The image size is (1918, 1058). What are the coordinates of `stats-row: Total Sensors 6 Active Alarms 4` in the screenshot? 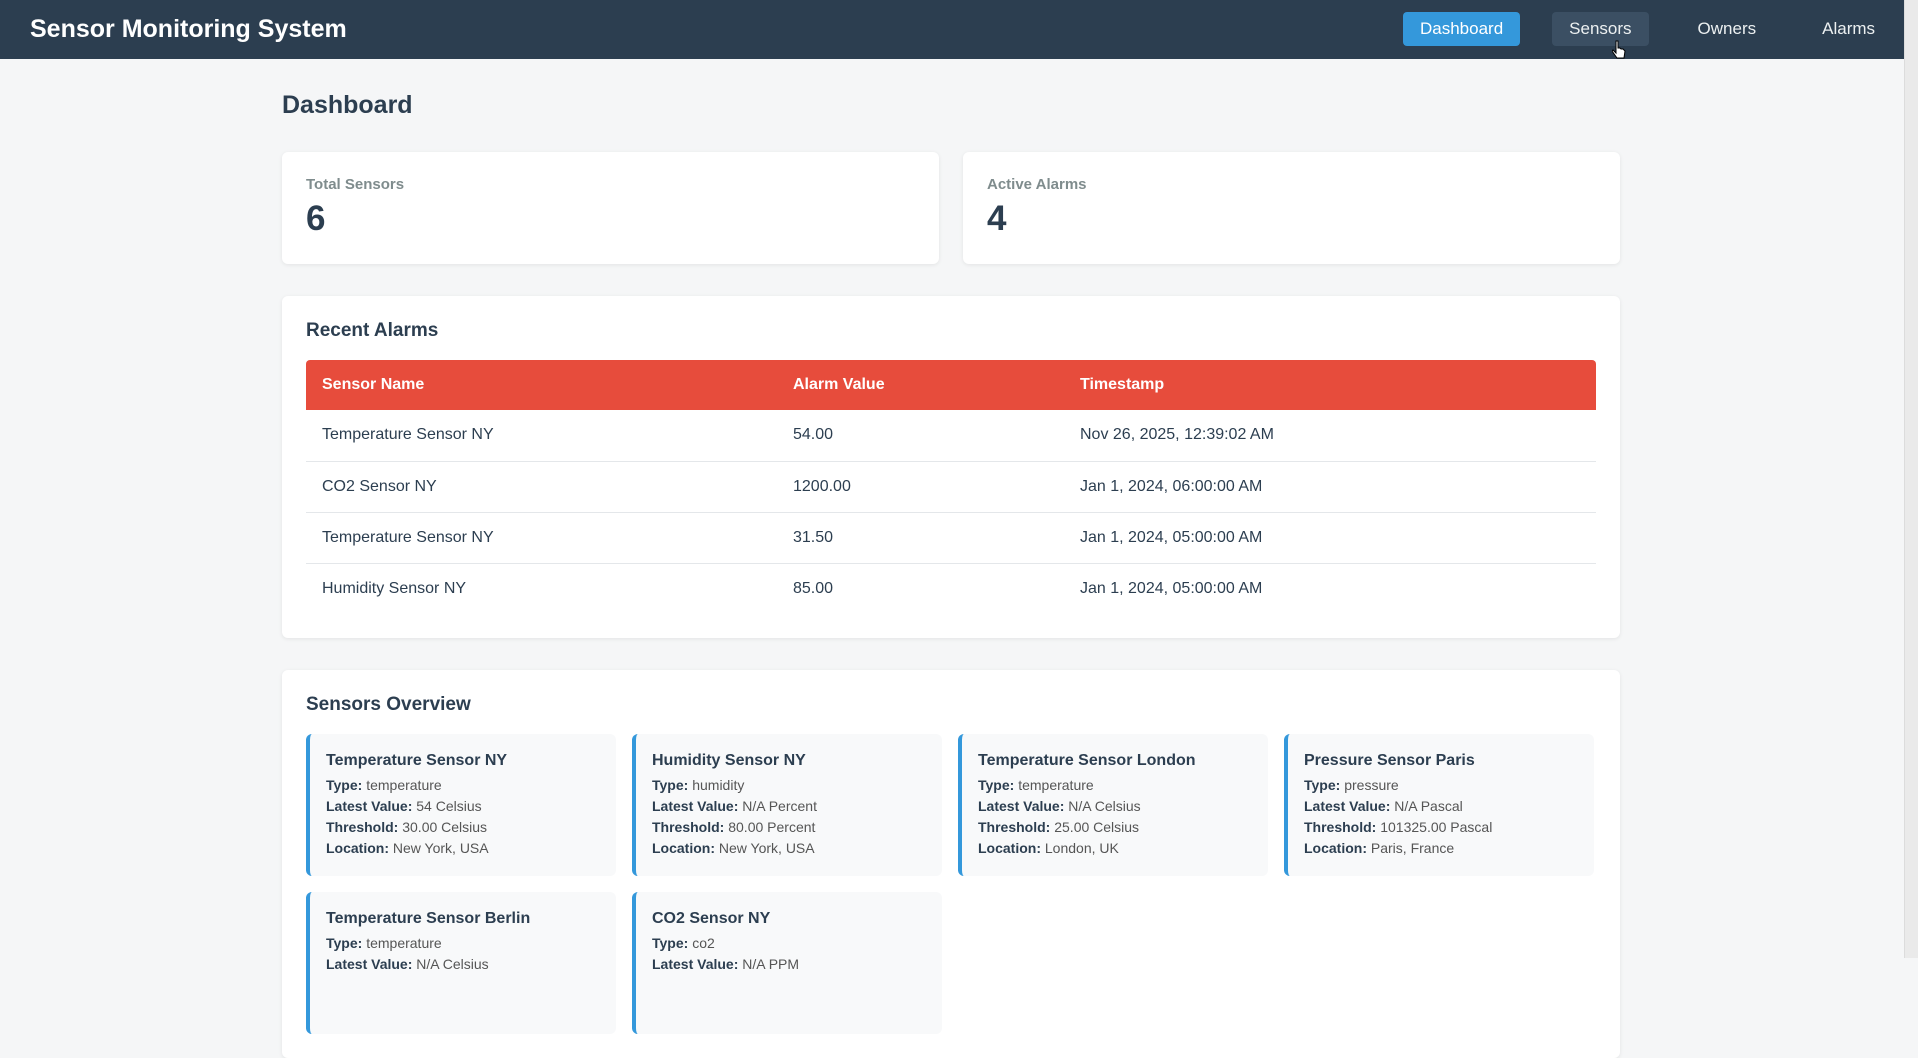 It's located at (951, 208).